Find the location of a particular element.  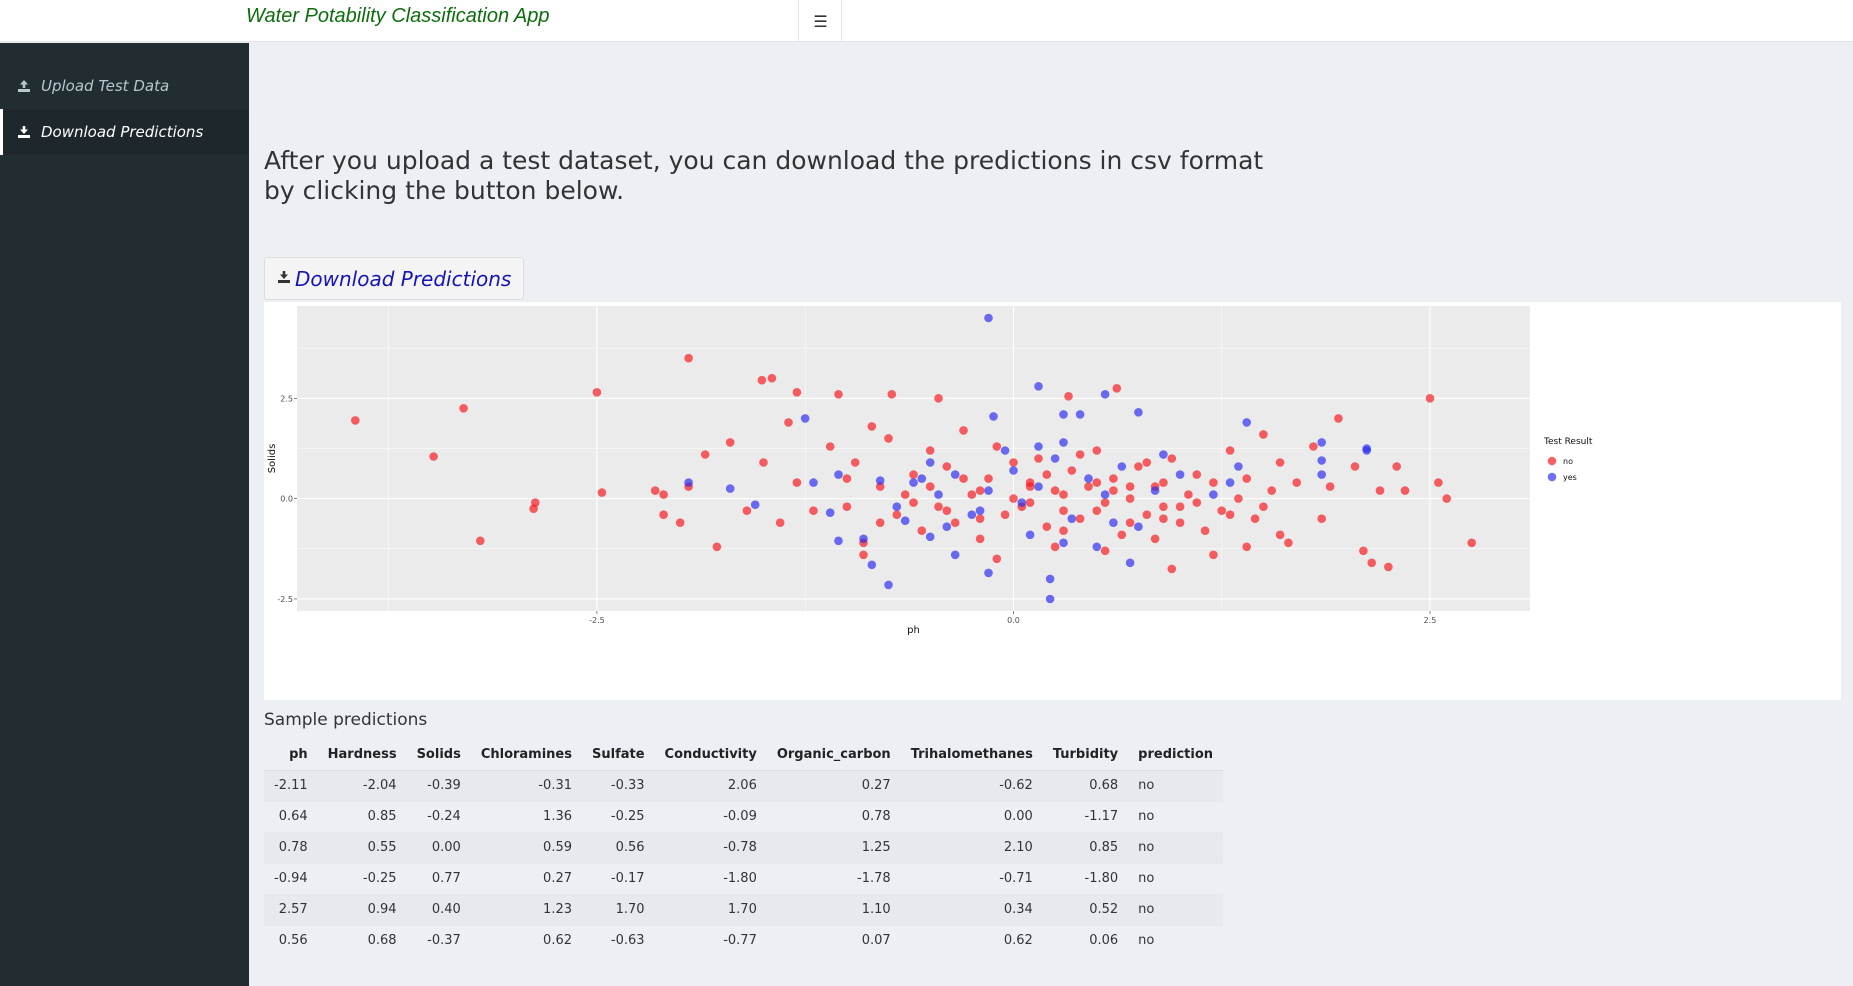

table-cell: no is located at coordinates (1176, 847).